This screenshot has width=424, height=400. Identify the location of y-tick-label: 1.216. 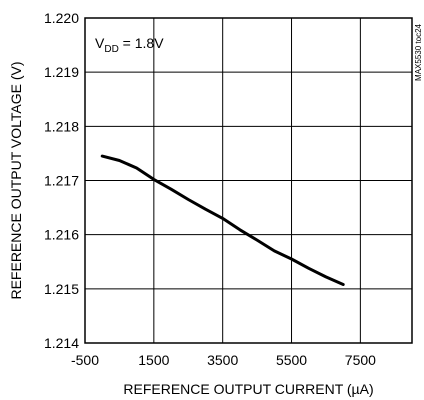
(61, 235).